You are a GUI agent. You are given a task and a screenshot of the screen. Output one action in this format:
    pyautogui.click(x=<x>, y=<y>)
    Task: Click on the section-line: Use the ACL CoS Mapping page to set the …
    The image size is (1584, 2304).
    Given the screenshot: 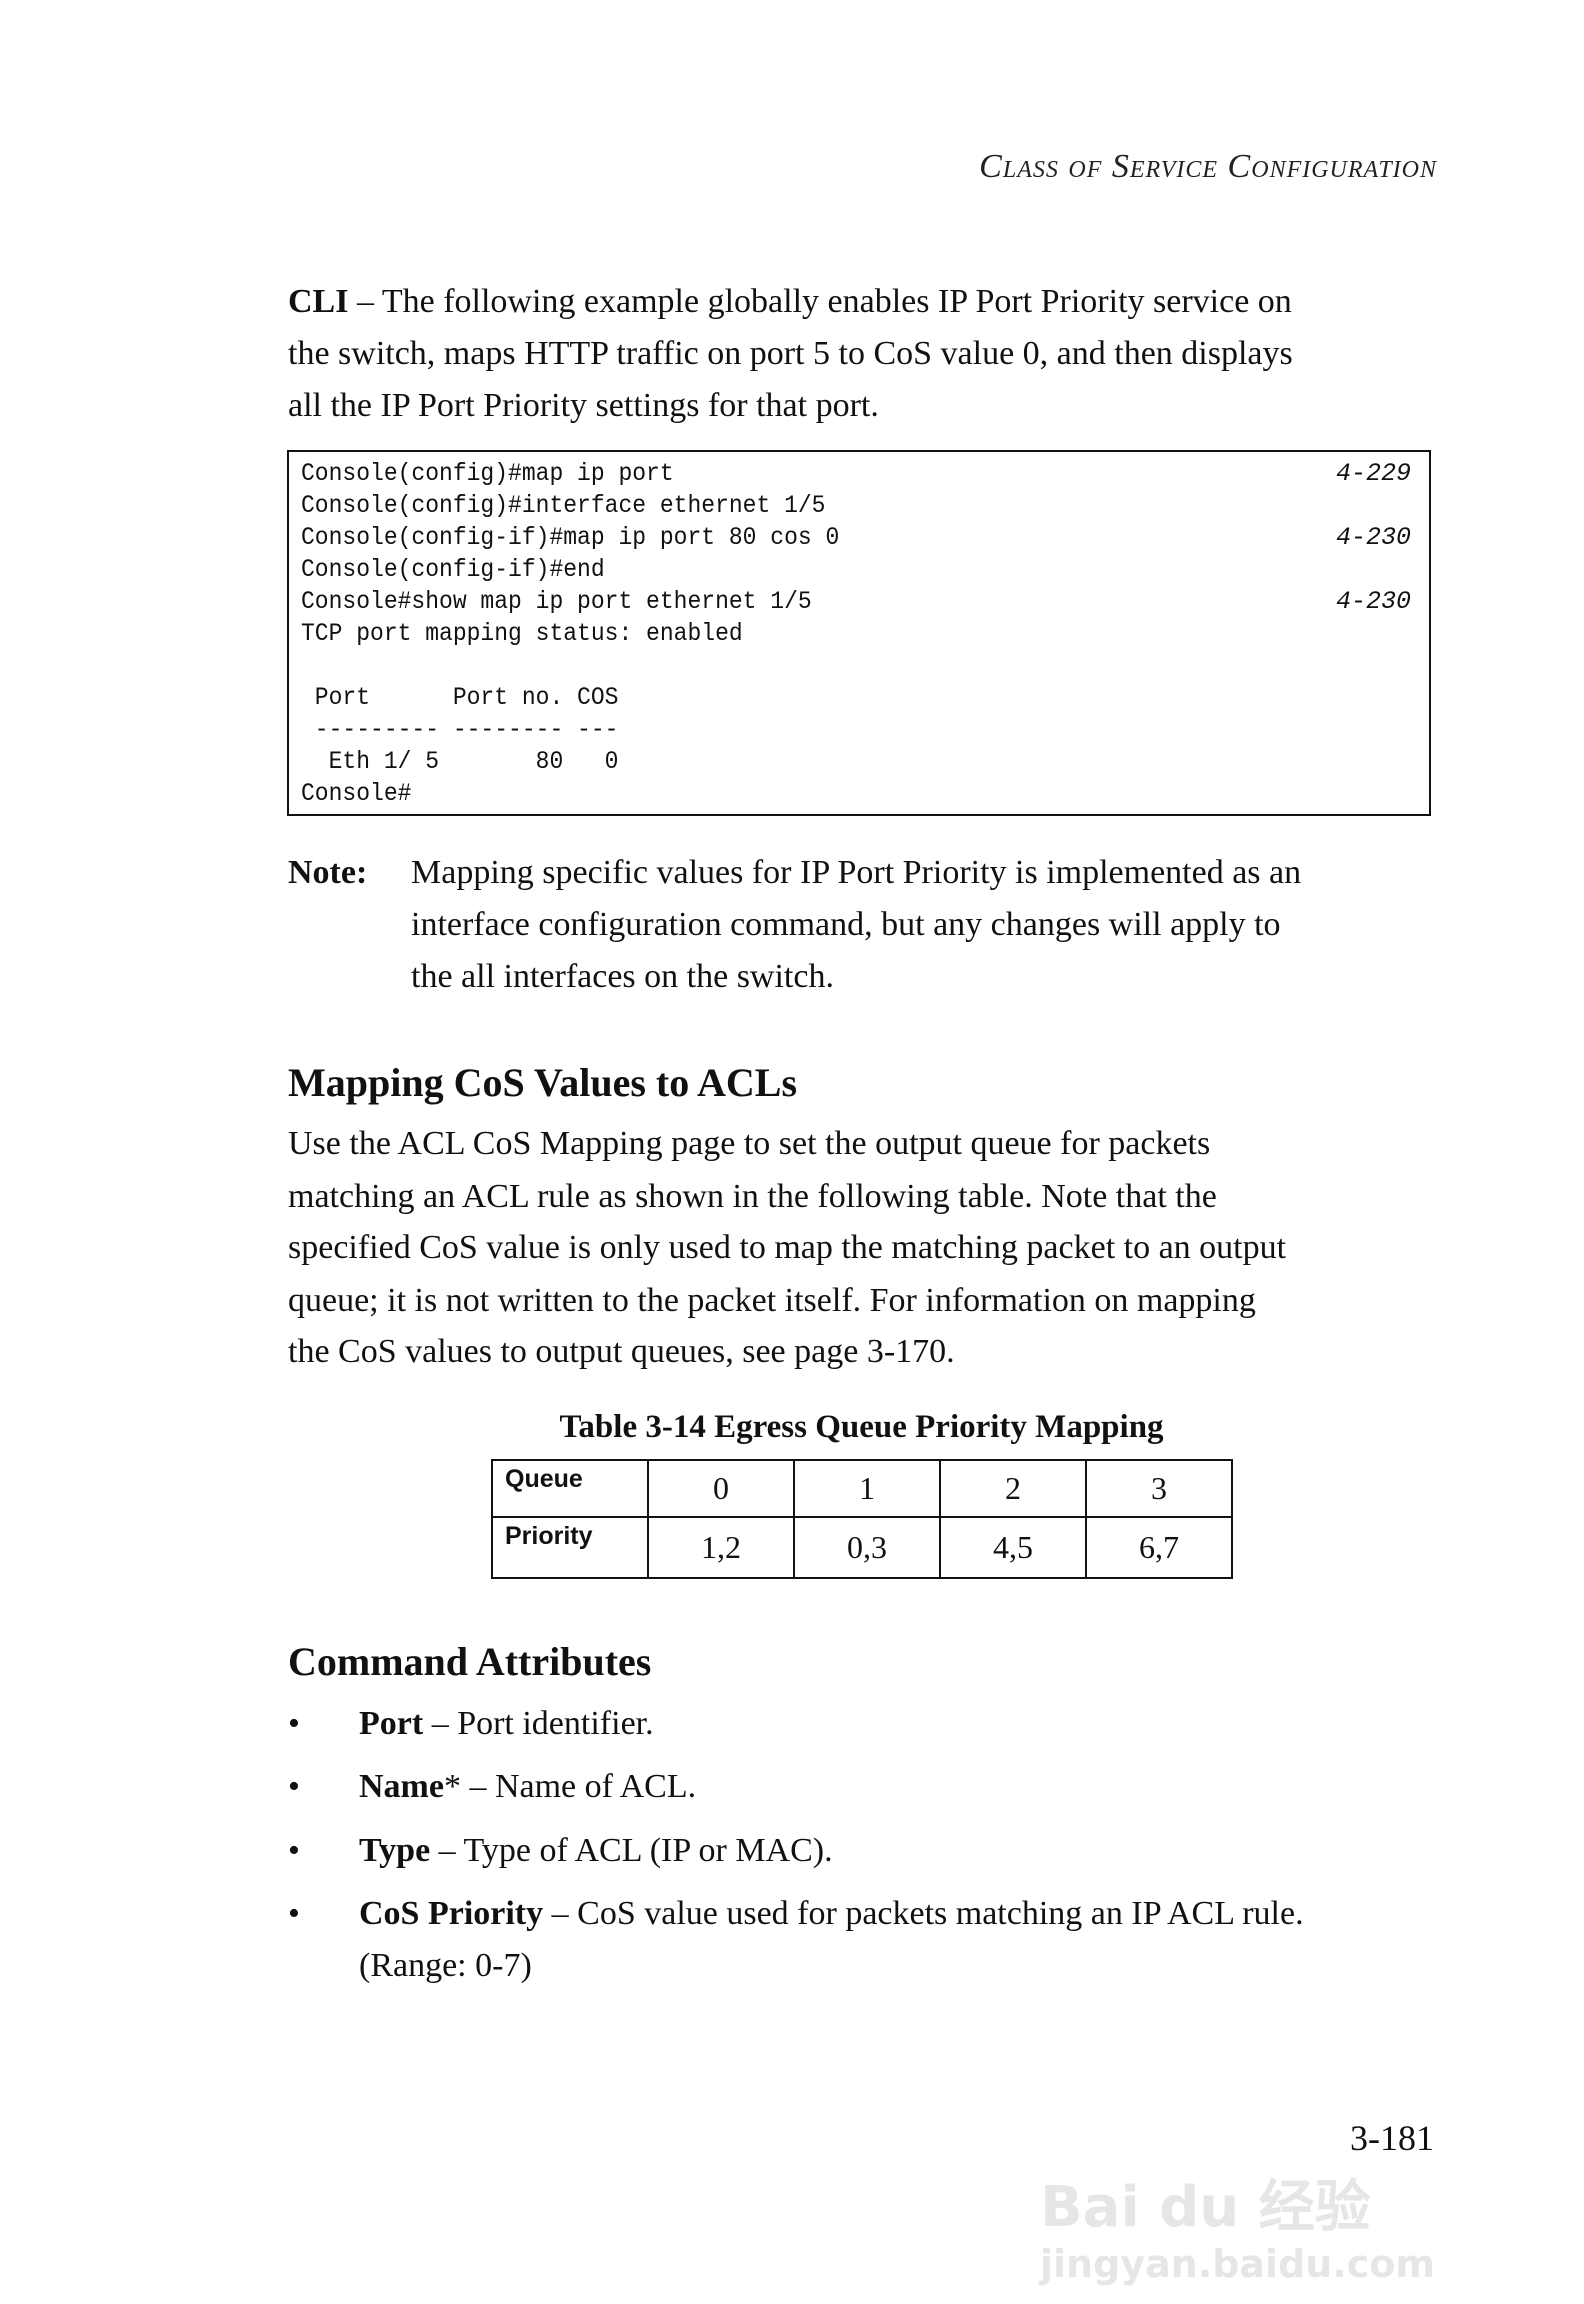 What is the action you would take?
    pyautogui.click(x=749, y=1143)
    